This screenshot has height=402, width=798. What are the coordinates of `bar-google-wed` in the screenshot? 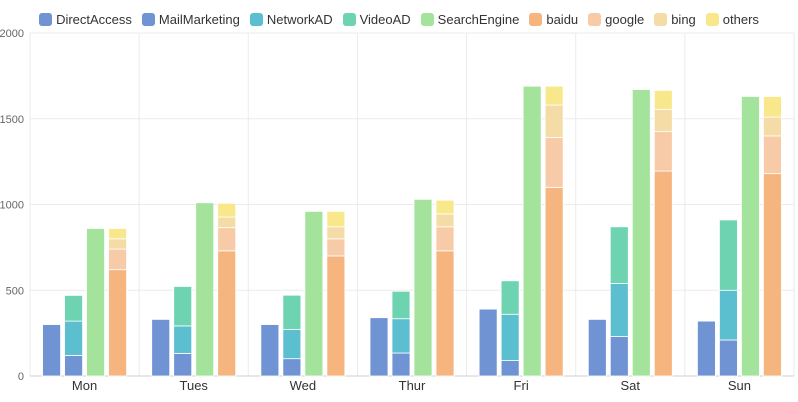 It's located at (336, 247).